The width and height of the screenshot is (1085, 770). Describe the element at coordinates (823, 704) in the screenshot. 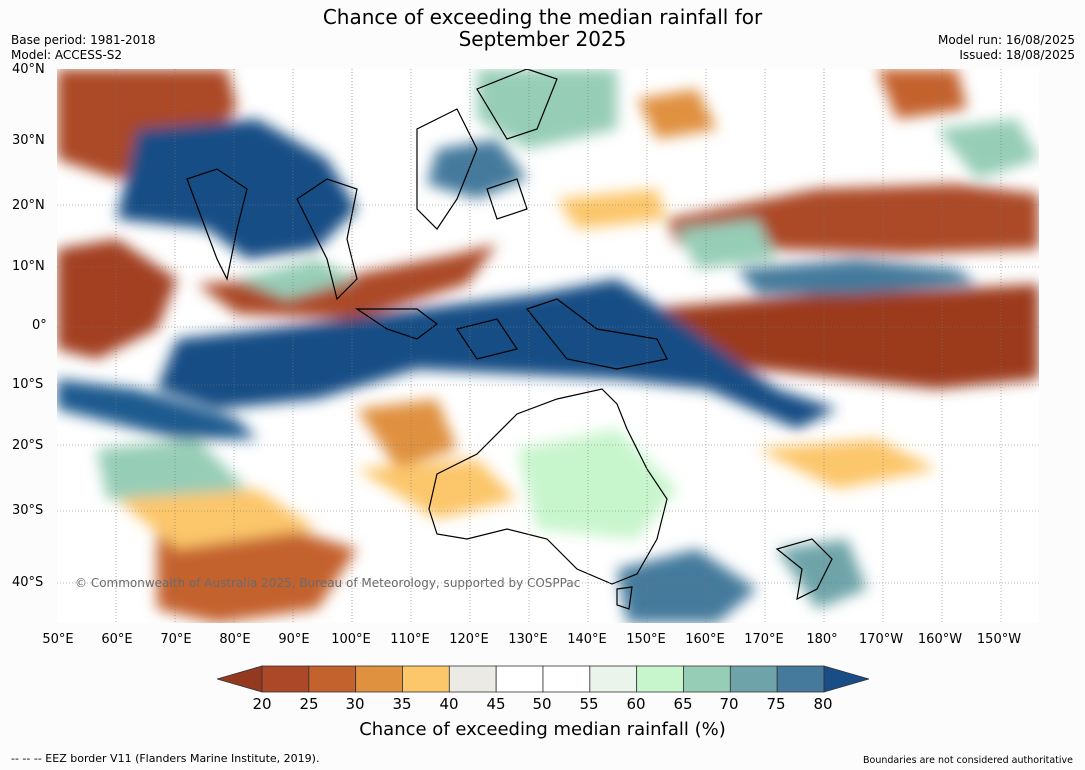

I see `colorbar-tick: 80` at that location.